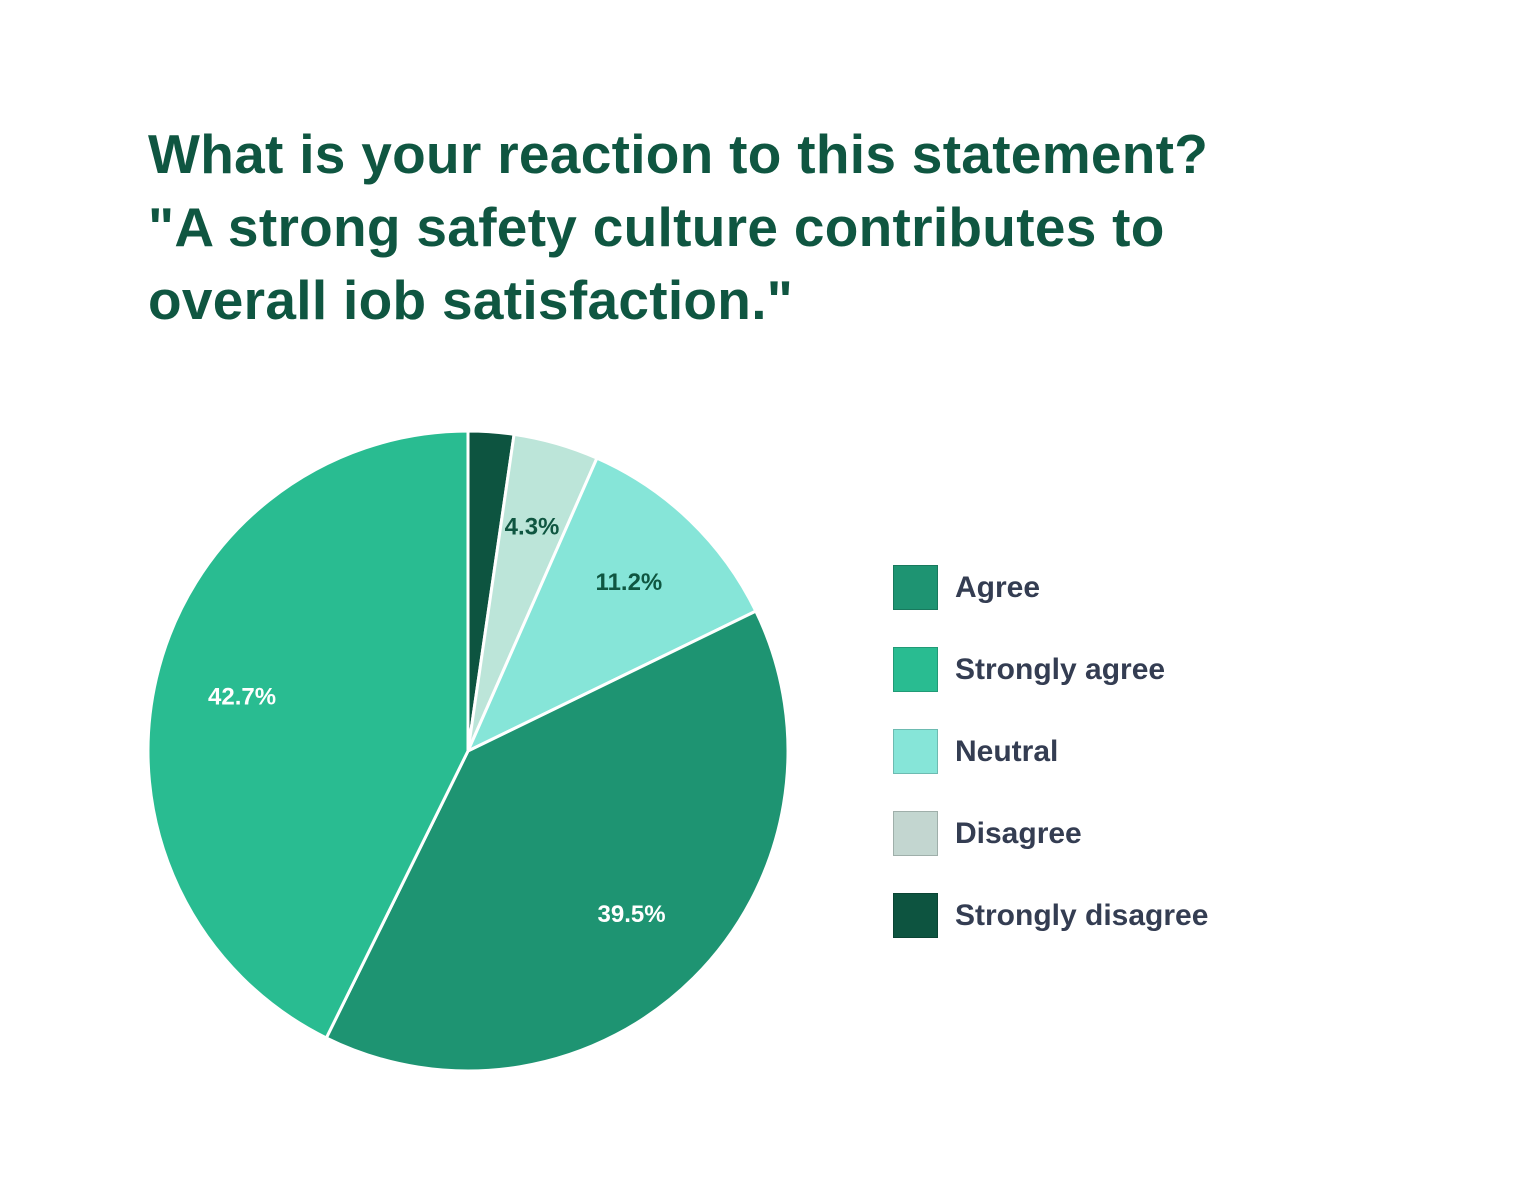  What do you see at coordinates (532, 526) in the screenshot?
I see `pie-label-disagree: 4.3%` at bounding box center [532, 526].